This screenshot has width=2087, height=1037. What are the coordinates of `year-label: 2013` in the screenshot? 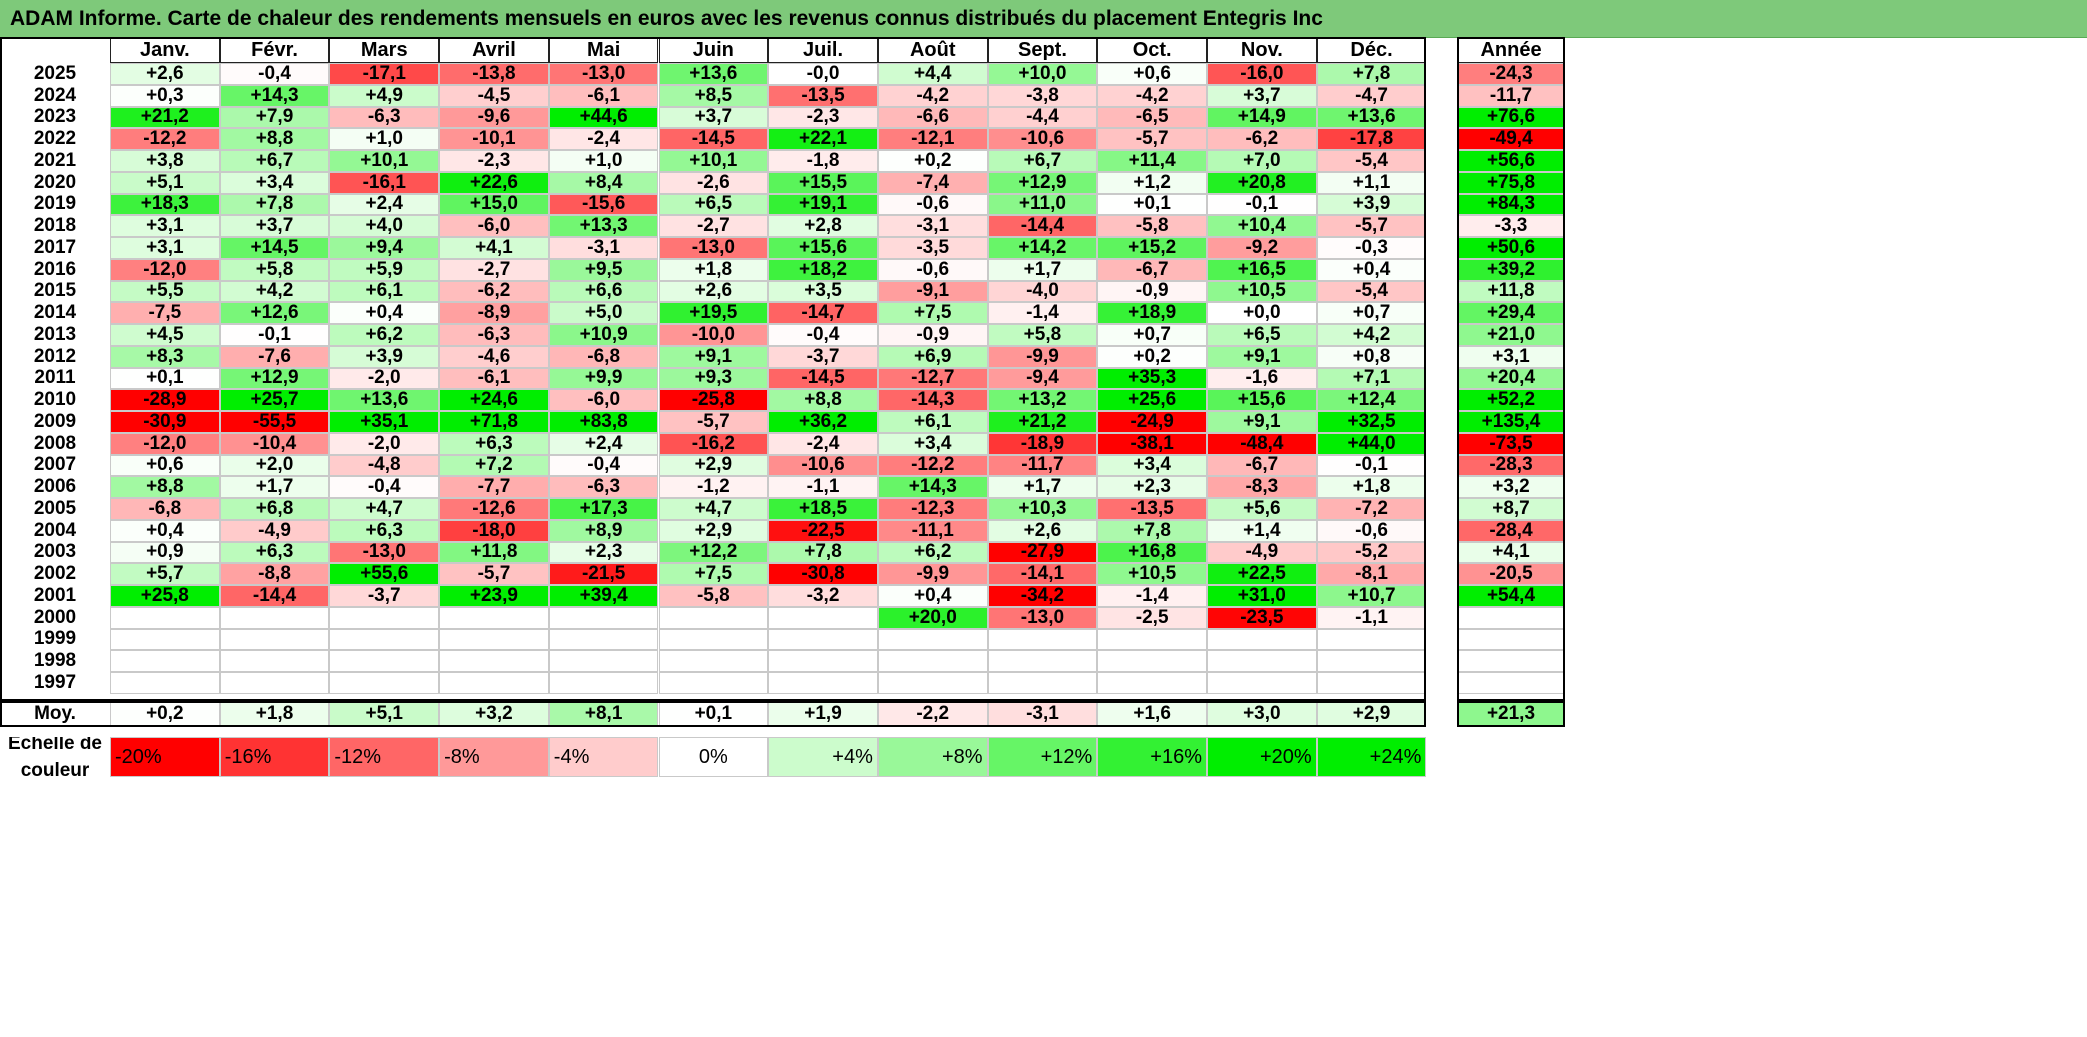 It's located at (55, 335).